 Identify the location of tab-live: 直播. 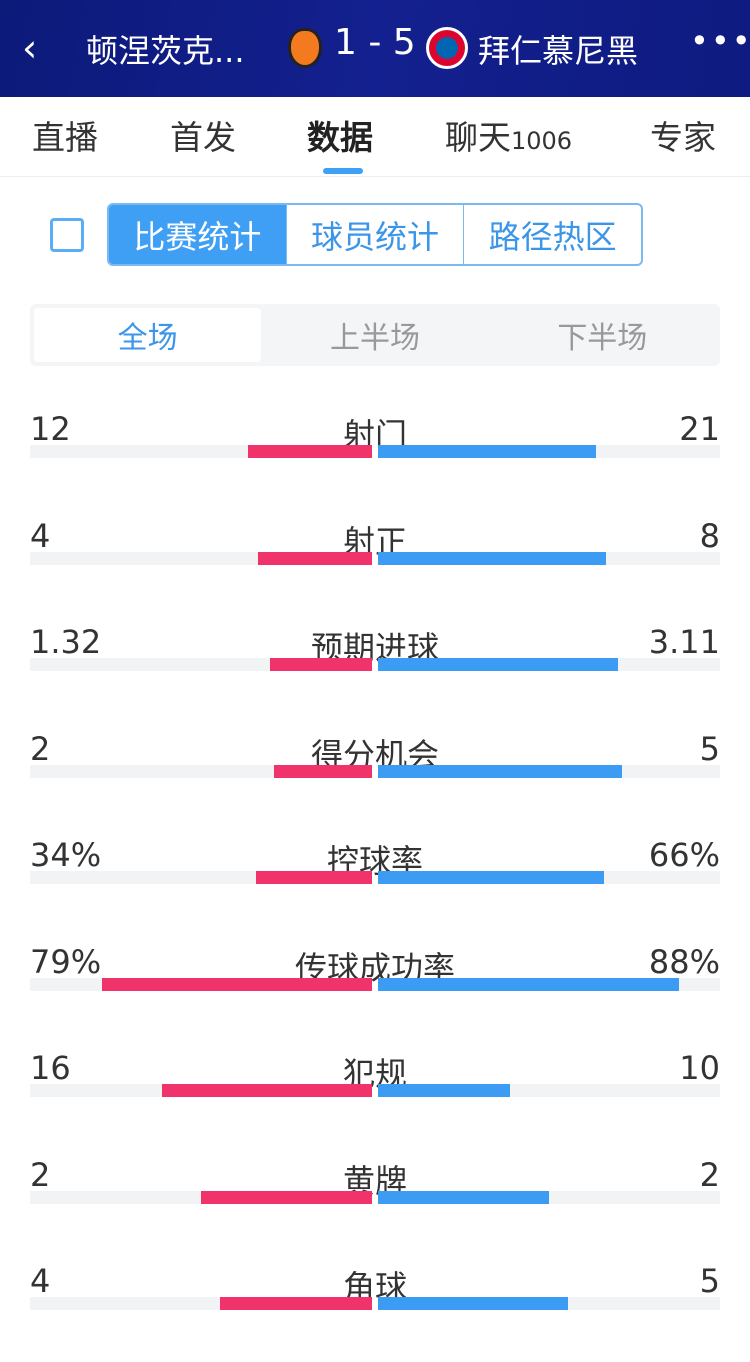
(65, 137).